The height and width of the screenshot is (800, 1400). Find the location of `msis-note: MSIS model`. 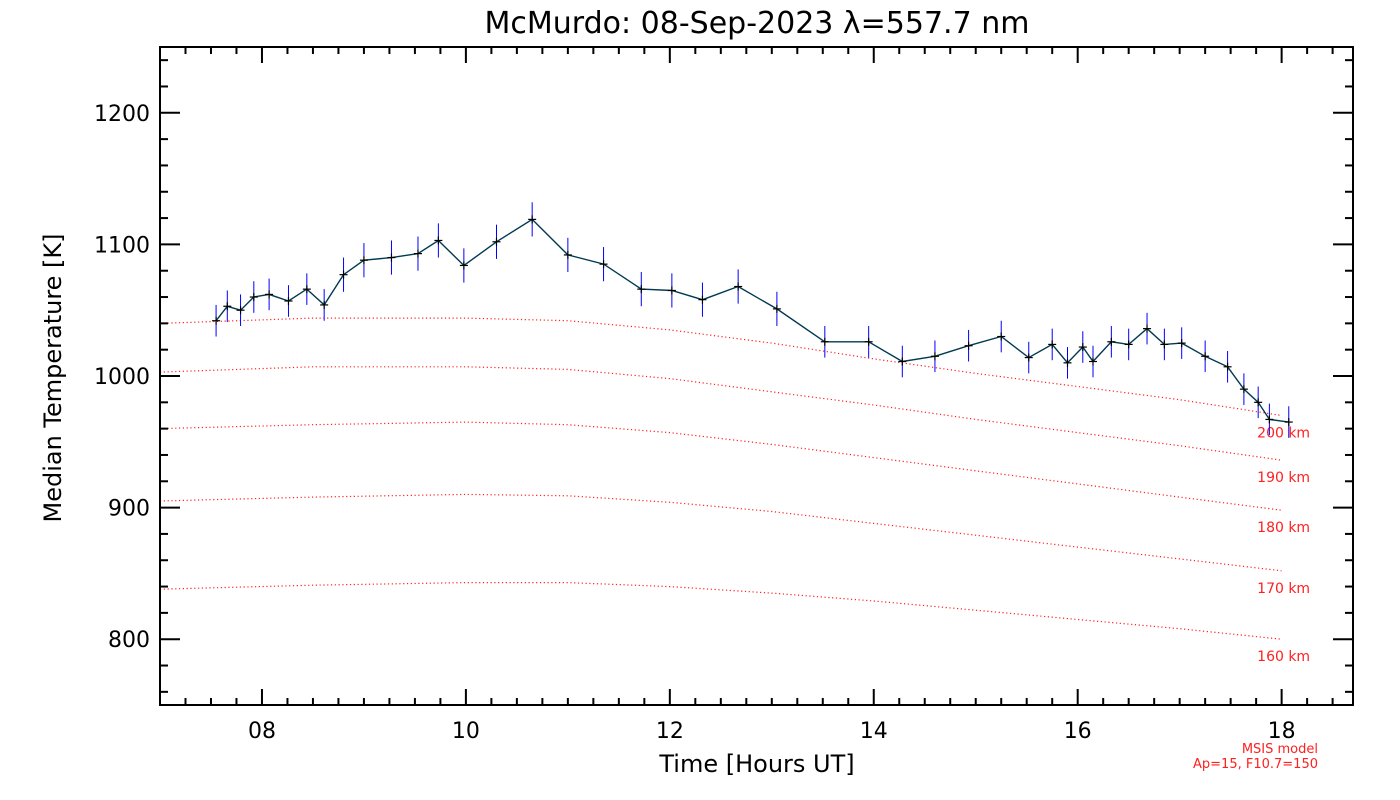

msis-note: MSIS model is located at coordinates (1280, 749).